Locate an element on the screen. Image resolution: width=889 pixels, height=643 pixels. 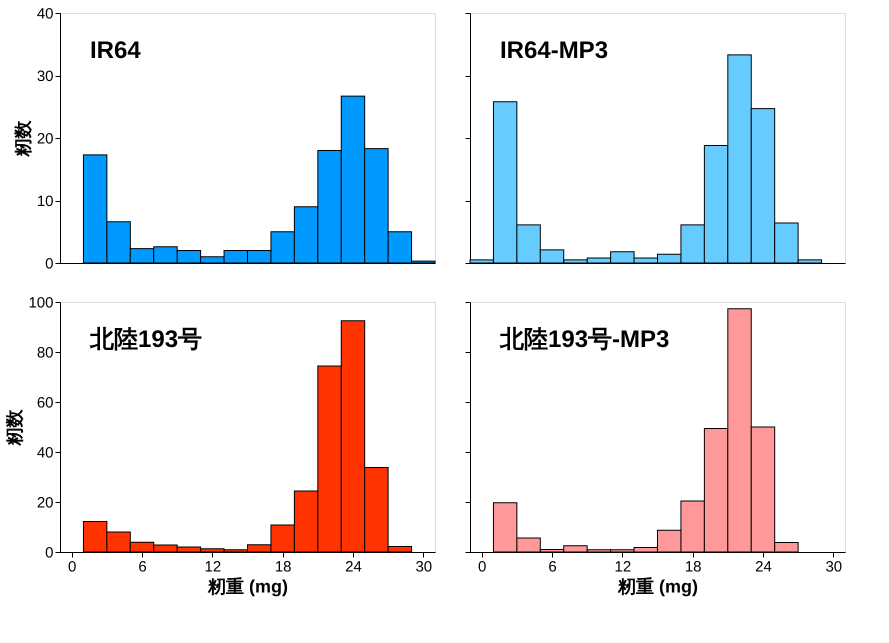
text: IR64 is located at coordinates (116, 50).